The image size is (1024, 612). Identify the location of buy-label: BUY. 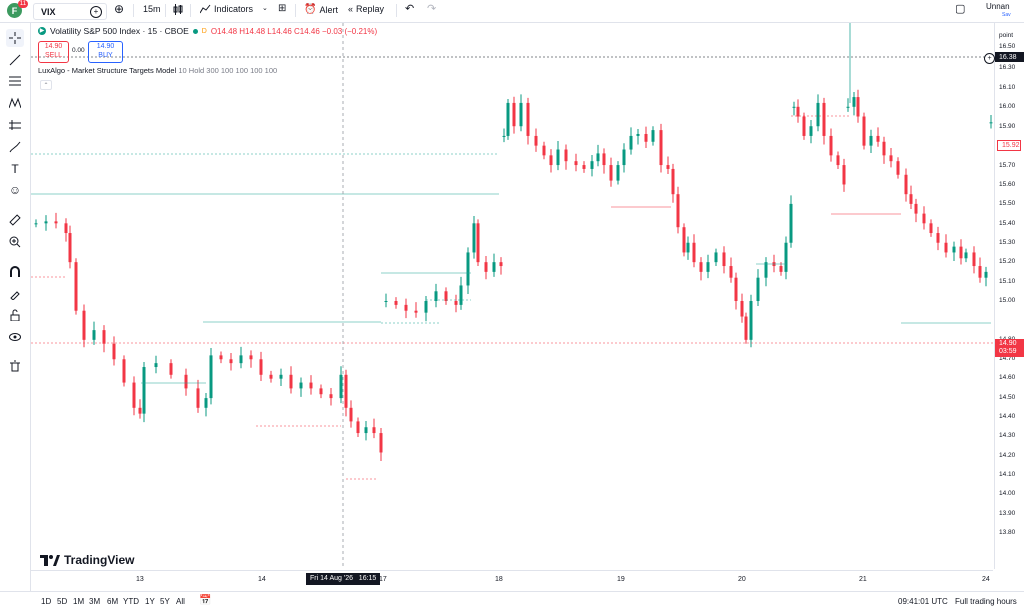
(105, 55).